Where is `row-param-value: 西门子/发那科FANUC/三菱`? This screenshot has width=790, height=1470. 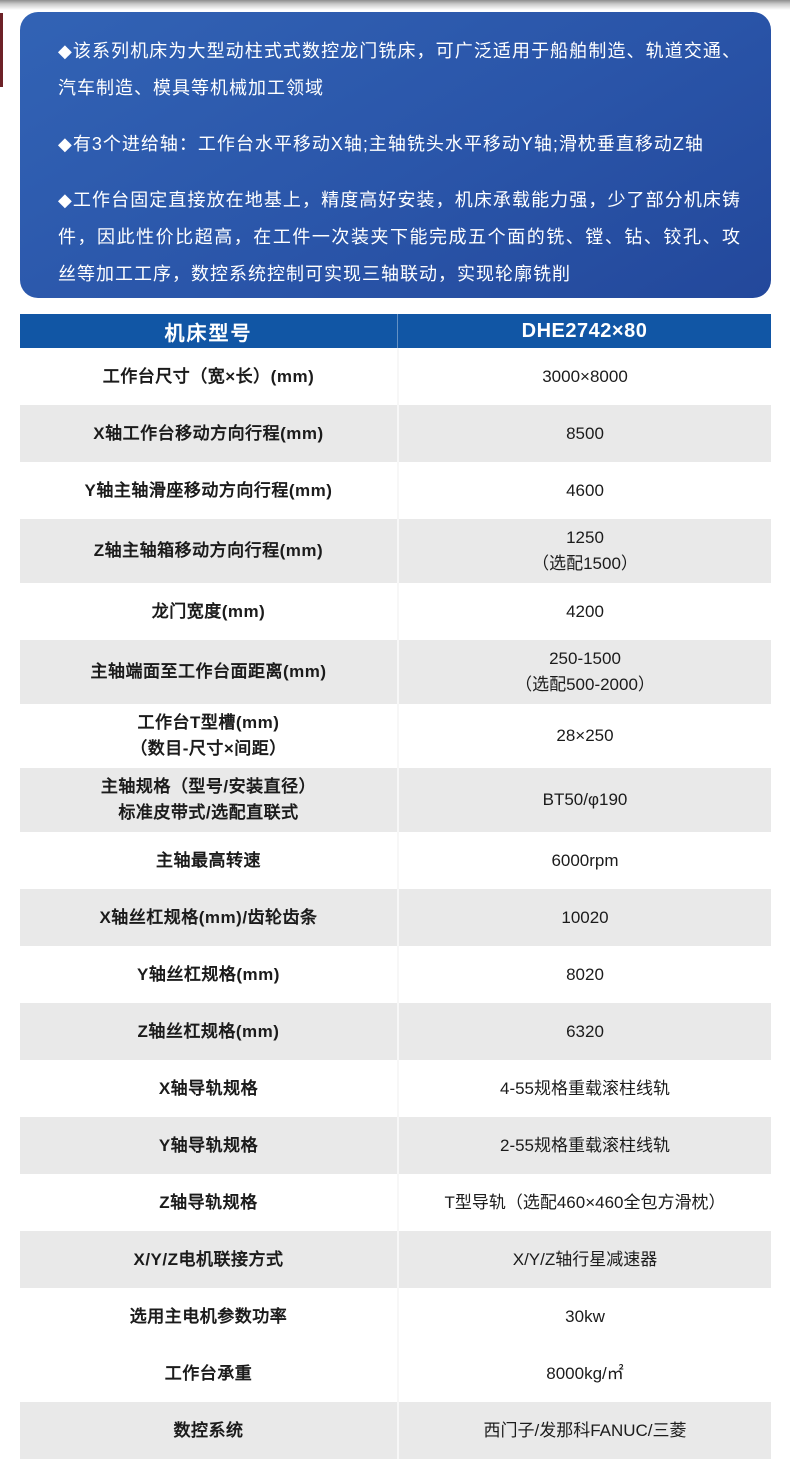 row-param-value: 西门子/发那科FANUC/三菱 is located at coordinates (584, 1430).